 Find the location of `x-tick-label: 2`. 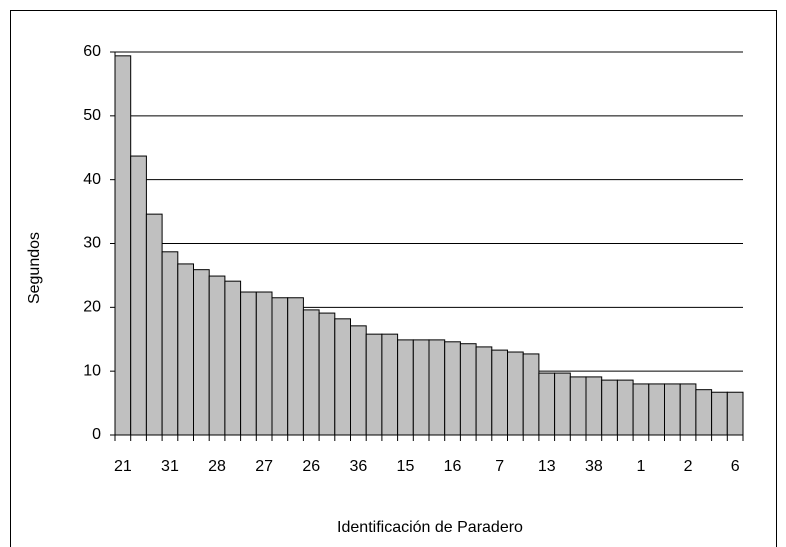

x-tick-label: 2 is located at coordinates (688, 466).